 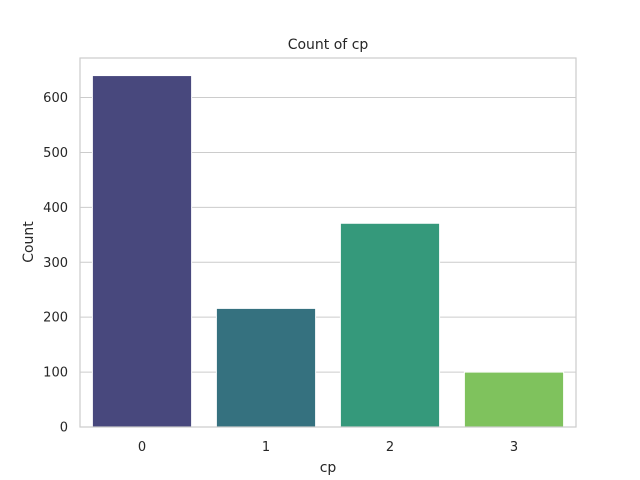 I want to click on y-tick-label: 600, so click(x=55, y=98).